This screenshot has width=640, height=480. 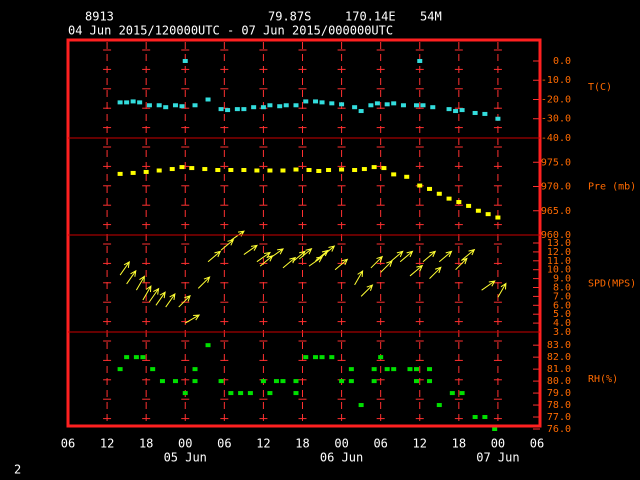 What do you see at coordinates (562, 61) in the screenshot?
I see `y-tick-label: 0.0` at bounding box center [562, 61].